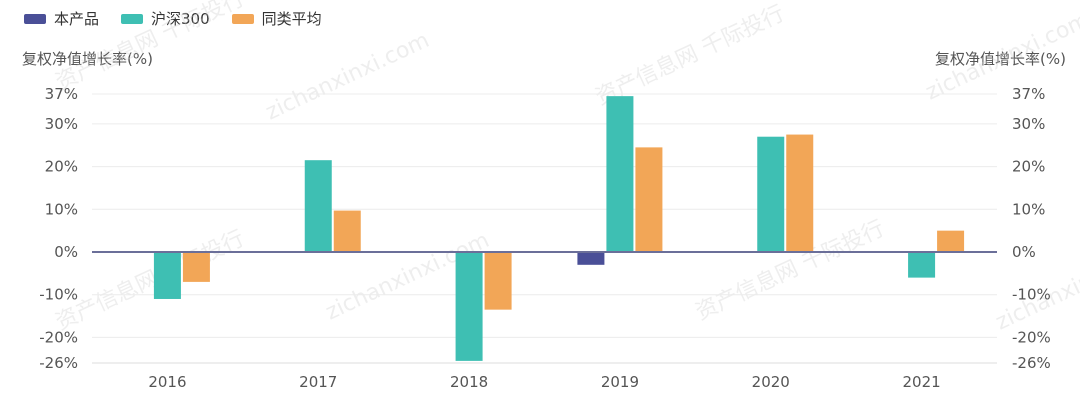 This screenshot has width=1080, height=410. I want to click on bar-同类平均-2019, so click(649, 199).